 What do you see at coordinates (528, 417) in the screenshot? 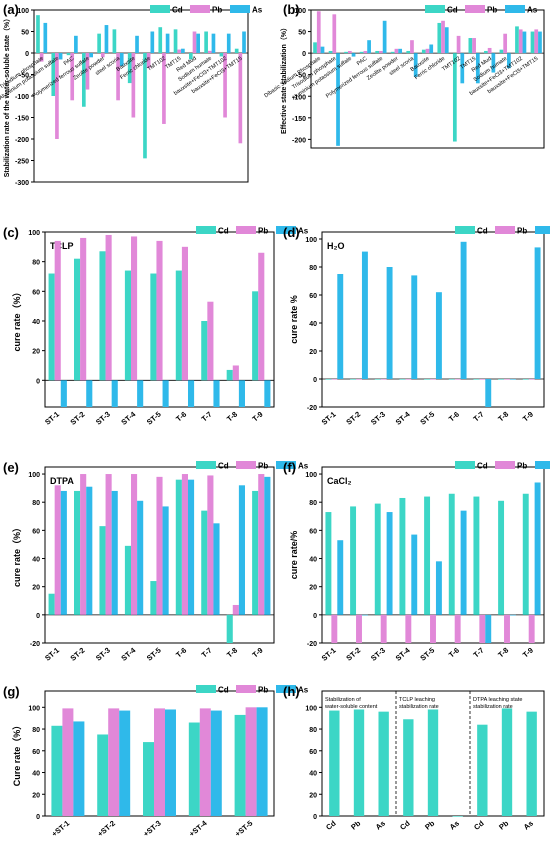
I see `x-tick-label: T-9` at bounding box center [528, 417].